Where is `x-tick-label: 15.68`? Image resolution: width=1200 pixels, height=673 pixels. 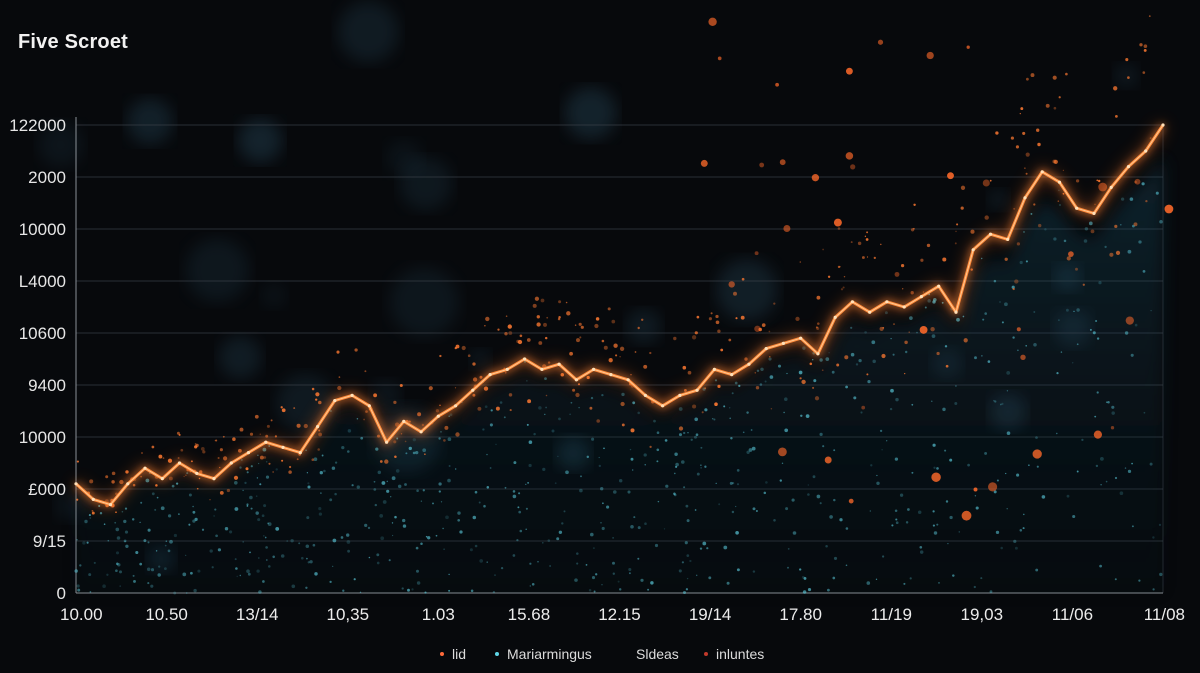
x-tick-label: 15.68 is located at coordinates (529, 614).